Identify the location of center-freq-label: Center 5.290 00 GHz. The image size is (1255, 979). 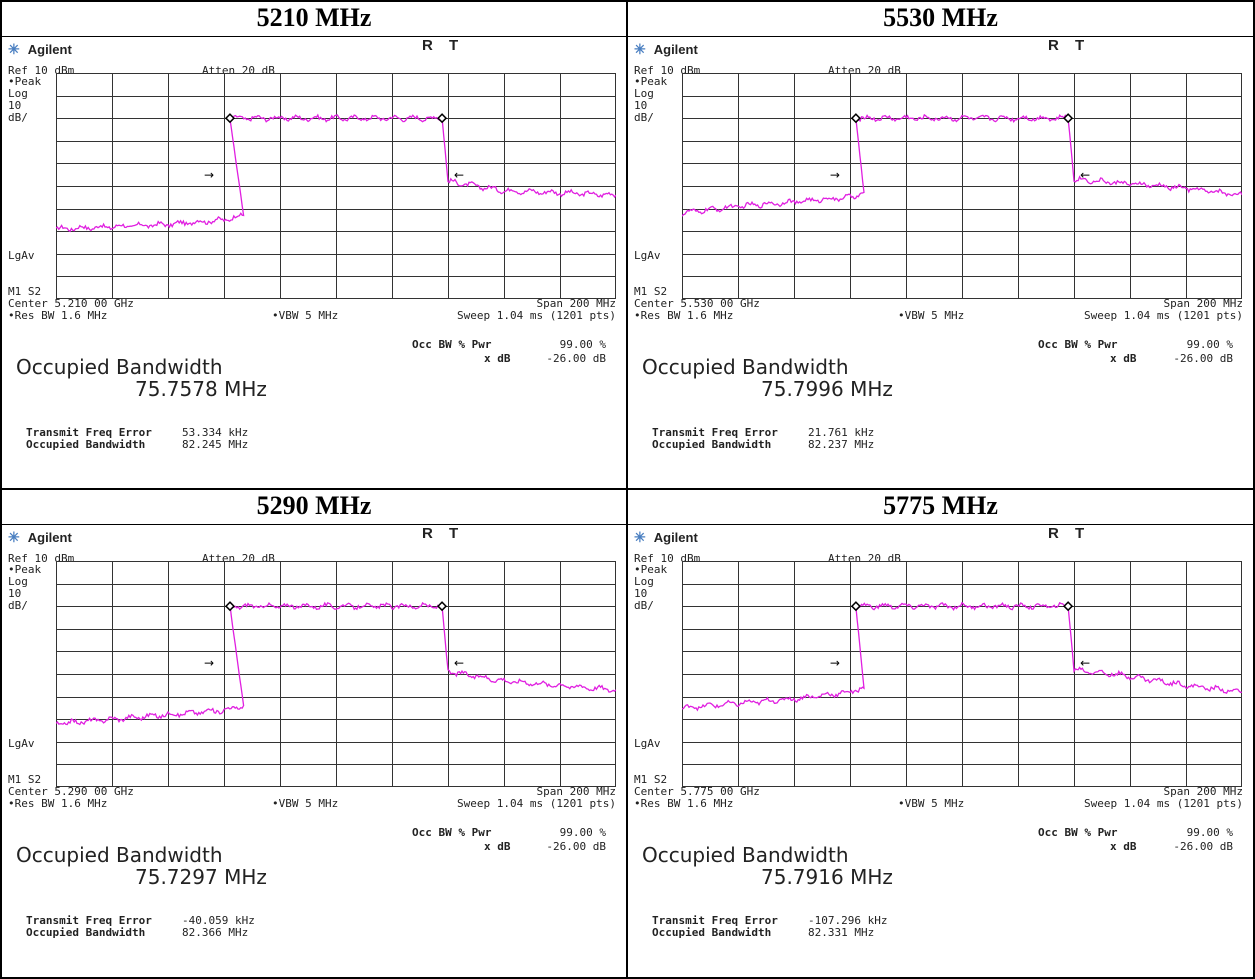
(71, 791).